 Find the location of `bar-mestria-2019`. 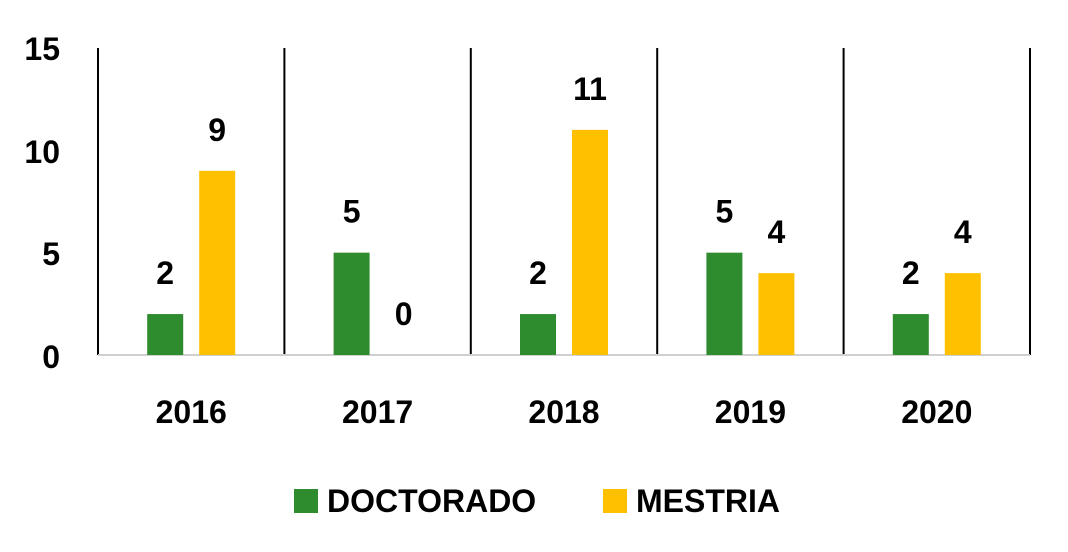

bar-mestria-2019 is located at coordinates (776, 314).